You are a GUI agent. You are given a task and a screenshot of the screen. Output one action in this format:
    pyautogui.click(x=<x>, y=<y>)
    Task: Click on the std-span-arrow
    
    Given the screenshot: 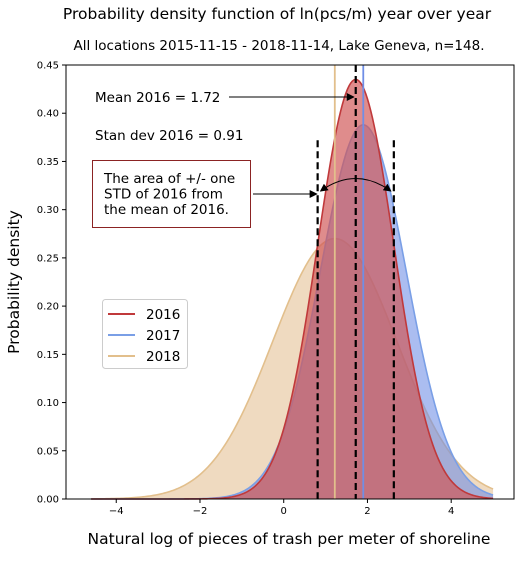 What is the action you would take?
    pyautogui.click(x=355, y=185)
    